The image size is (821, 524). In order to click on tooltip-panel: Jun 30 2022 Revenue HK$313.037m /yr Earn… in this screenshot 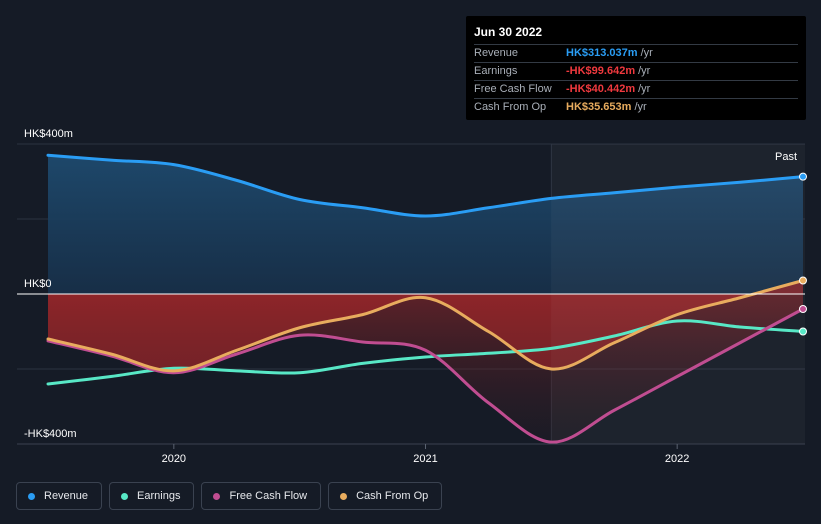, I will do `click(636, 68)`.